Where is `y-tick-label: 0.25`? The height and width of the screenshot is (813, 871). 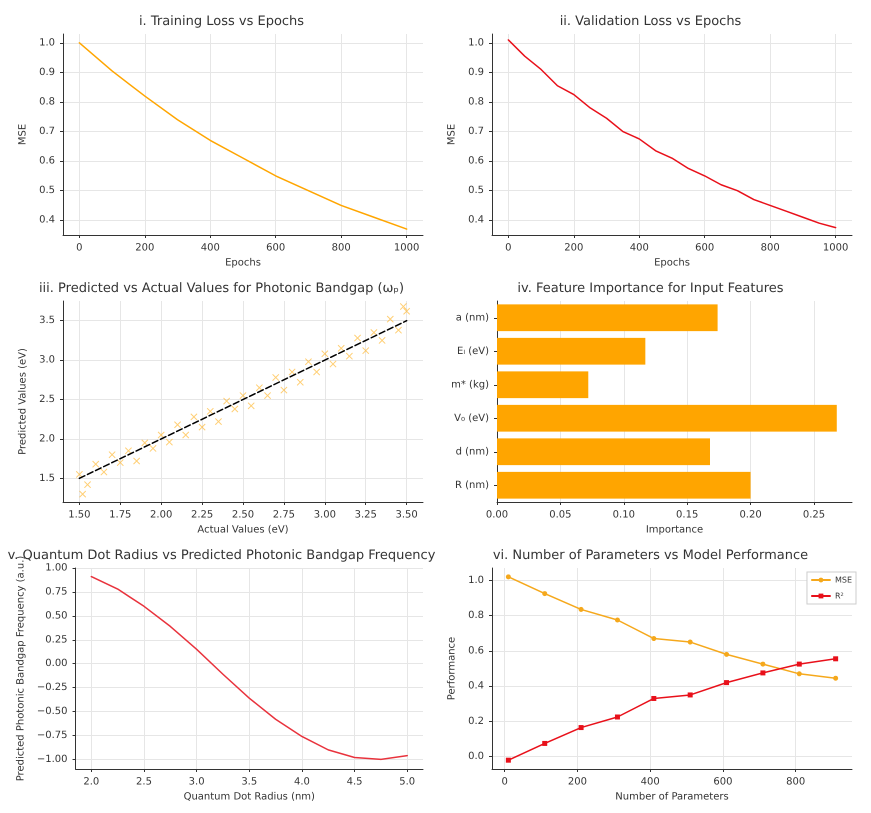 y-tick-label: 0.25 is located at coordinates (56, 640).